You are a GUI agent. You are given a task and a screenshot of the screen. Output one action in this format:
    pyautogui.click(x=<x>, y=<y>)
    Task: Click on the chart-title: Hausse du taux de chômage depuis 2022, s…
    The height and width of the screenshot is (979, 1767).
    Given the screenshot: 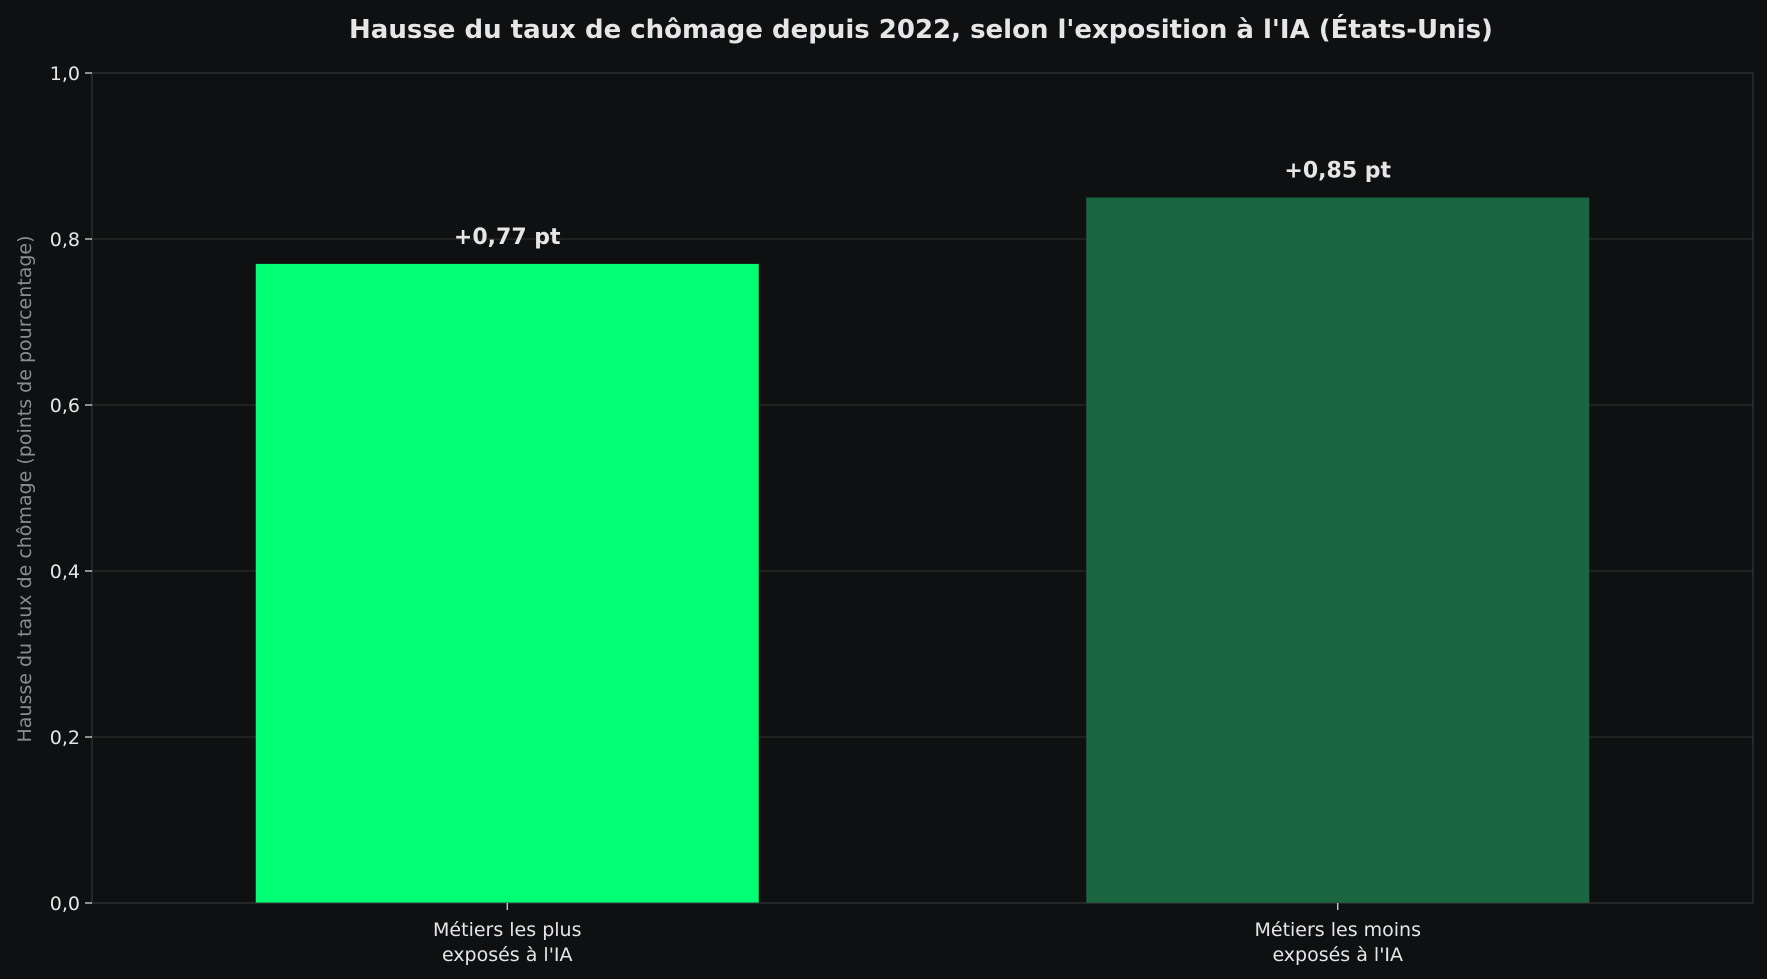 What is the action you would take?
    pyautogui.click(x=921, y=29)
    